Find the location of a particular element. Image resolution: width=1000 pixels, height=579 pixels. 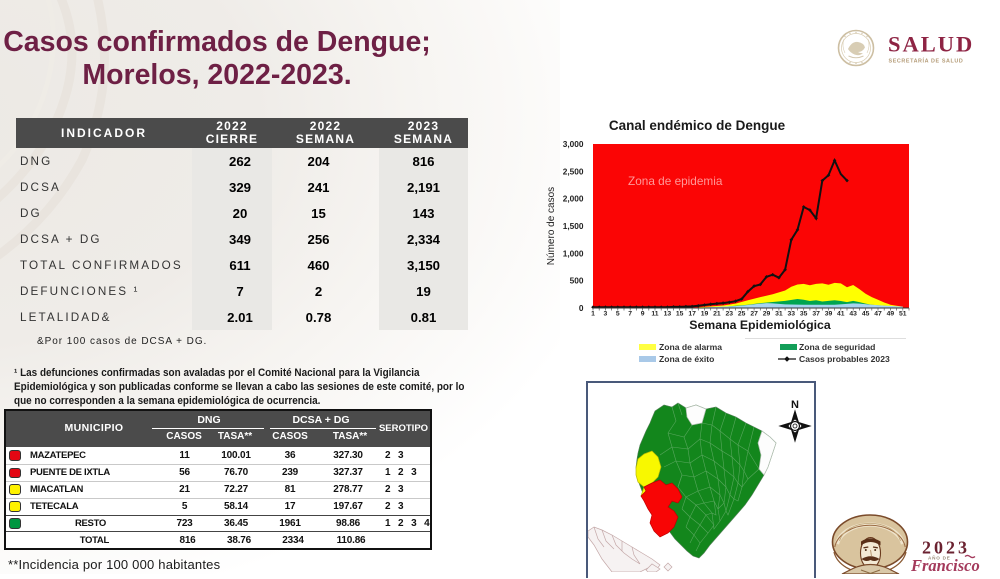

svg-text: 39 is located at coordinates (829, 314).